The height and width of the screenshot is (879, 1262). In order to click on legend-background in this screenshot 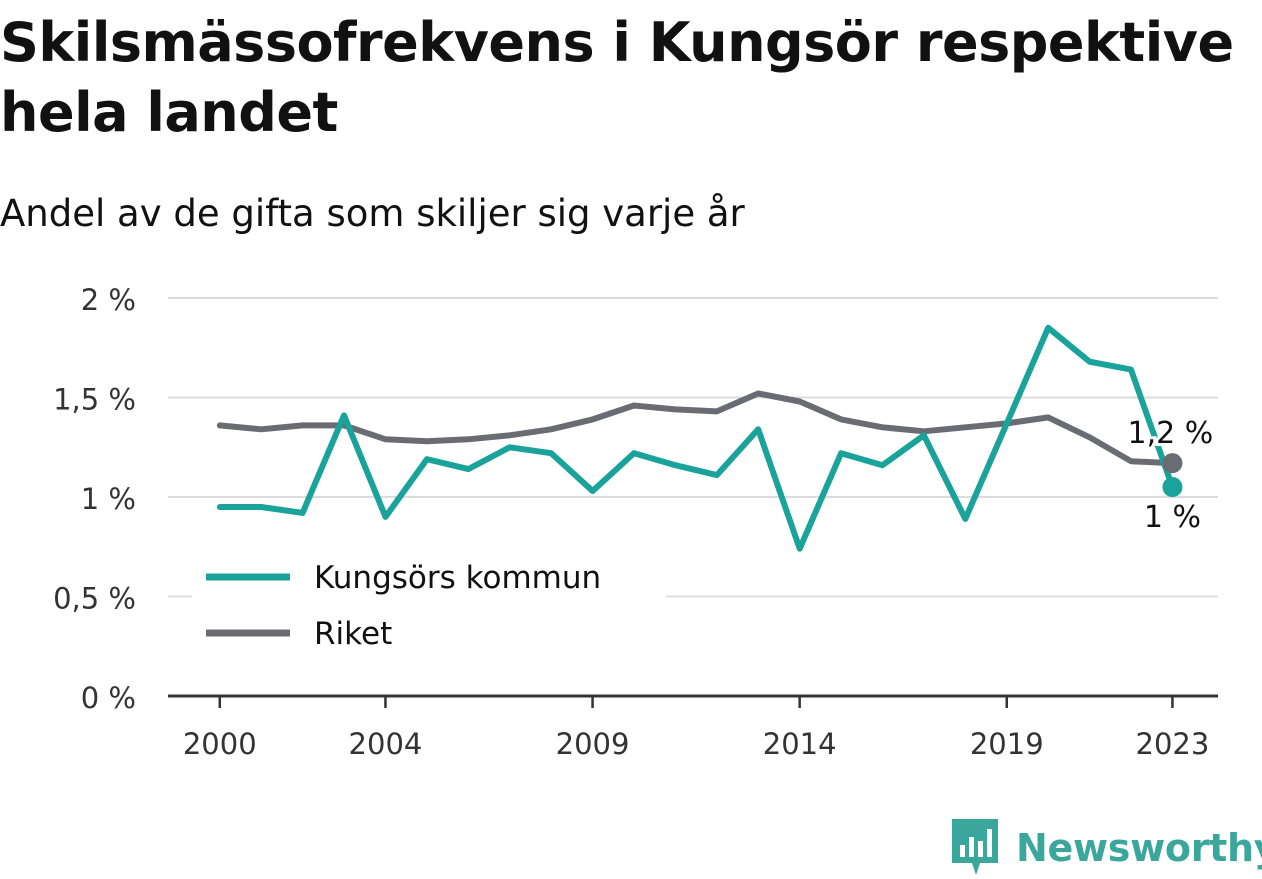, I will do `click(429, 573)`.